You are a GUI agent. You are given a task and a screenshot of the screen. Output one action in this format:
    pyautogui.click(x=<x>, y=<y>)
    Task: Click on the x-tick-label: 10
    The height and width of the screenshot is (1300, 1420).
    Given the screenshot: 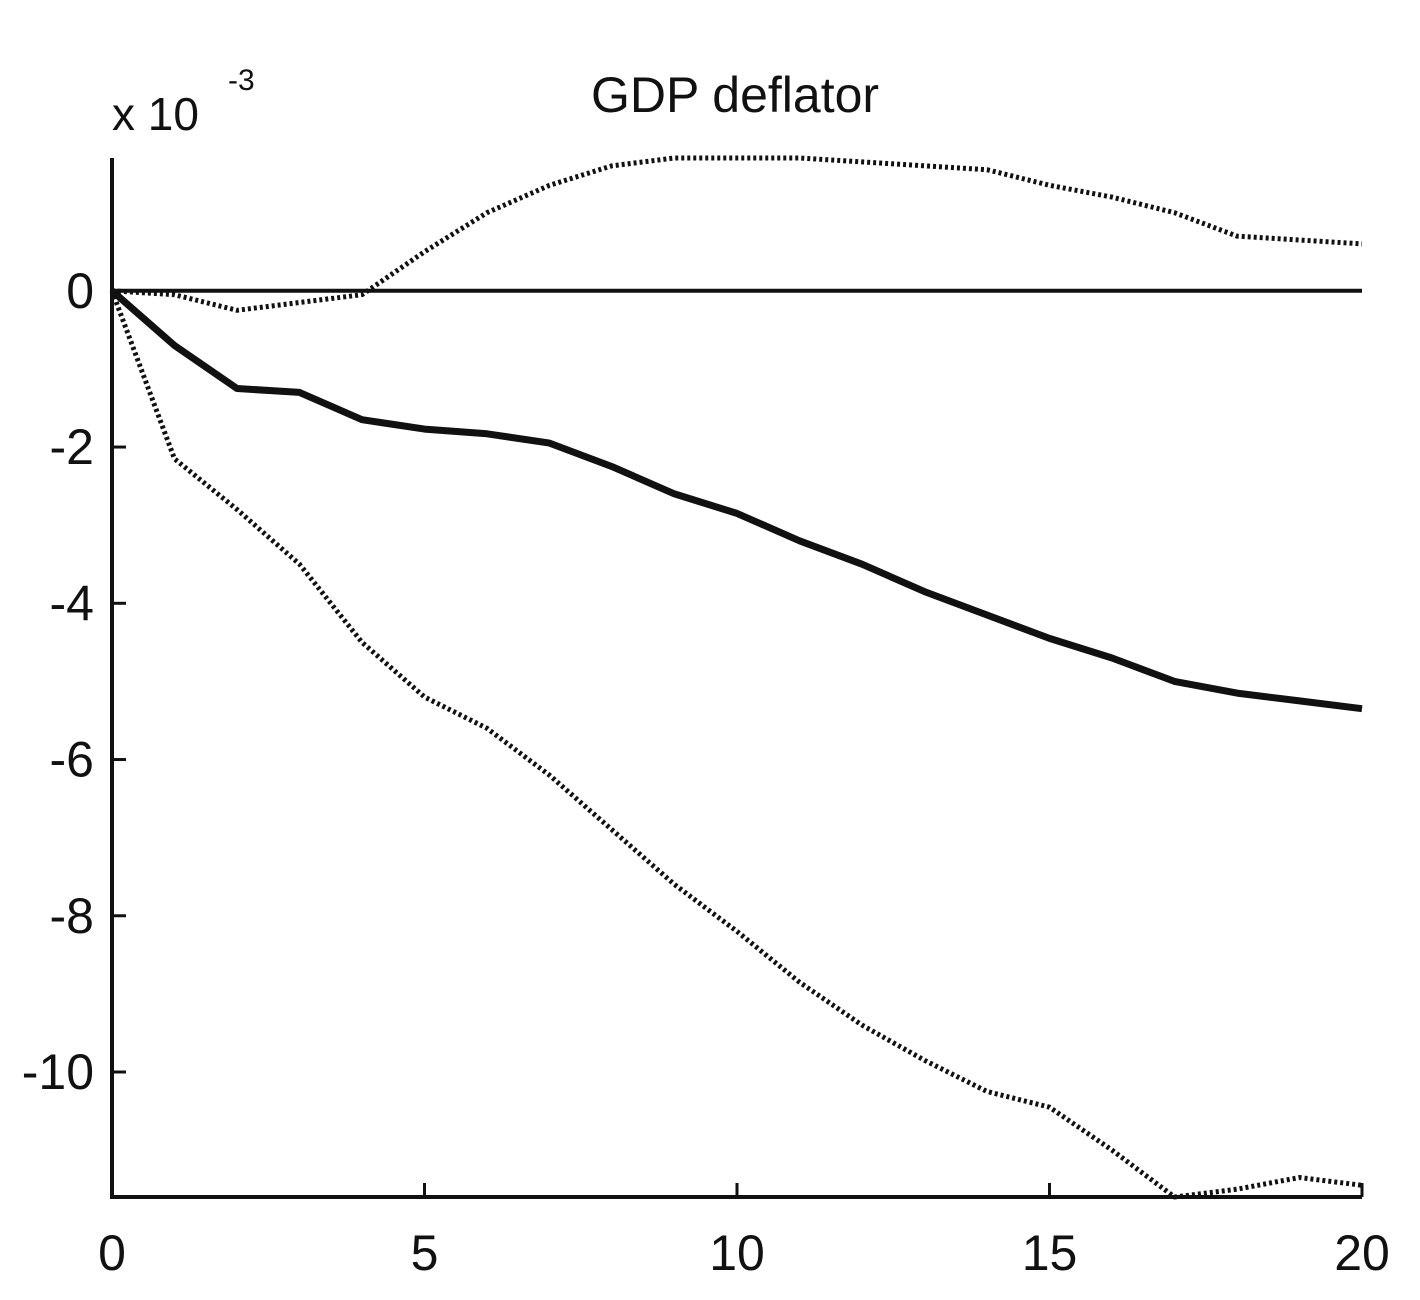 What is the action you would take?
    pyautogui.click(x=737, y=1253)
    